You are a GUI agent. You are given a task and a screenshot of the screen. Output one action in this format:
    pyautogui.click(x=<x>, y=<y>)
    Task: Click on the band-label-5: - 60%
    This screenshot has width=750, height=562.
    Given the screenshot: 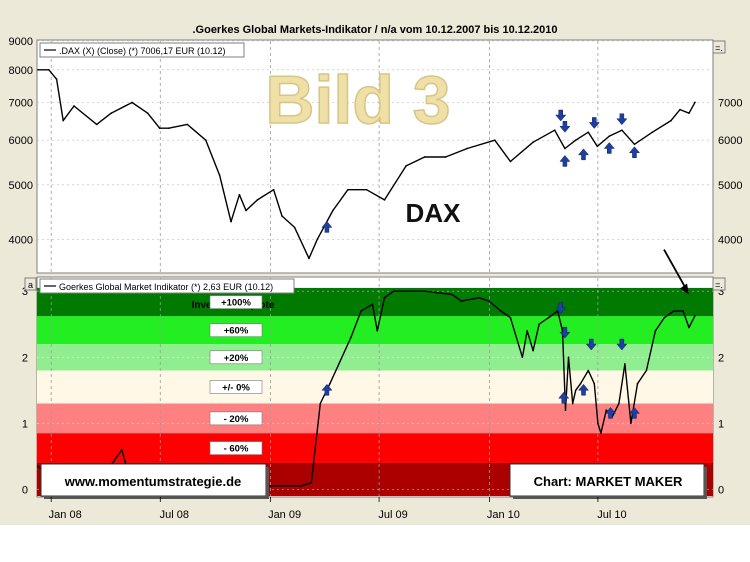 What is the action you would take?
    pyautogui.click(x=236, y=449)
    